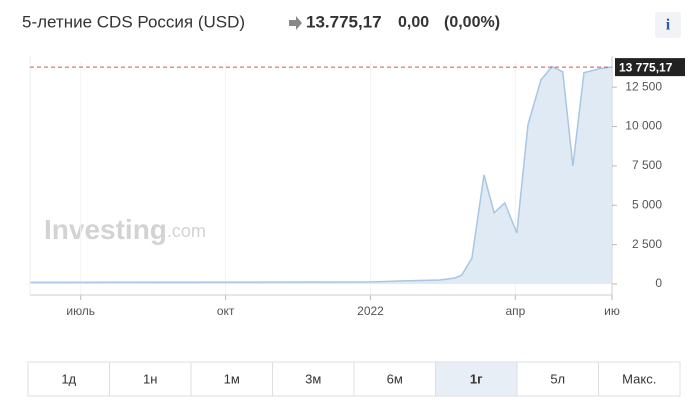 The height and width of the screenshot is (402, 700). I want to click on range-button-label: 1д, so click(68, 378).